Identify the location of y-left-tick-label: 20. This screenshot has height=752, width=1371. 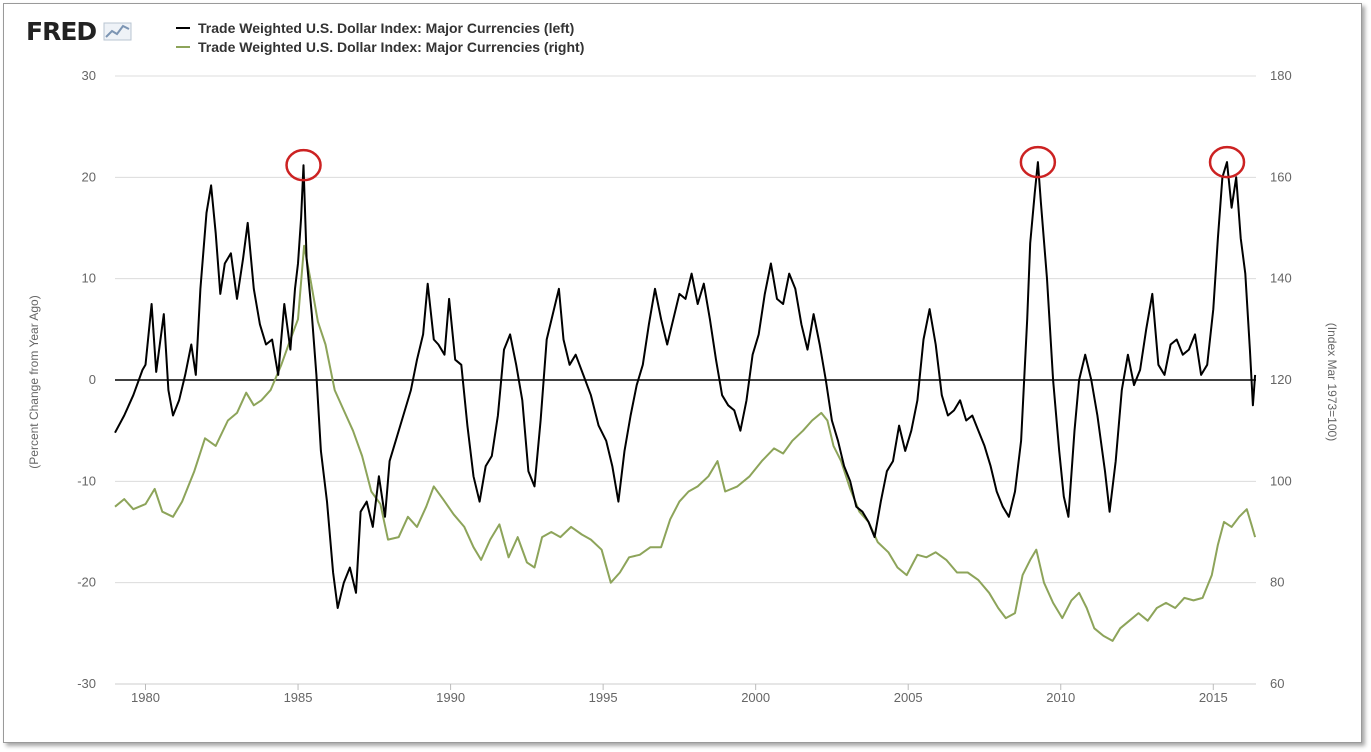
(89, 176).